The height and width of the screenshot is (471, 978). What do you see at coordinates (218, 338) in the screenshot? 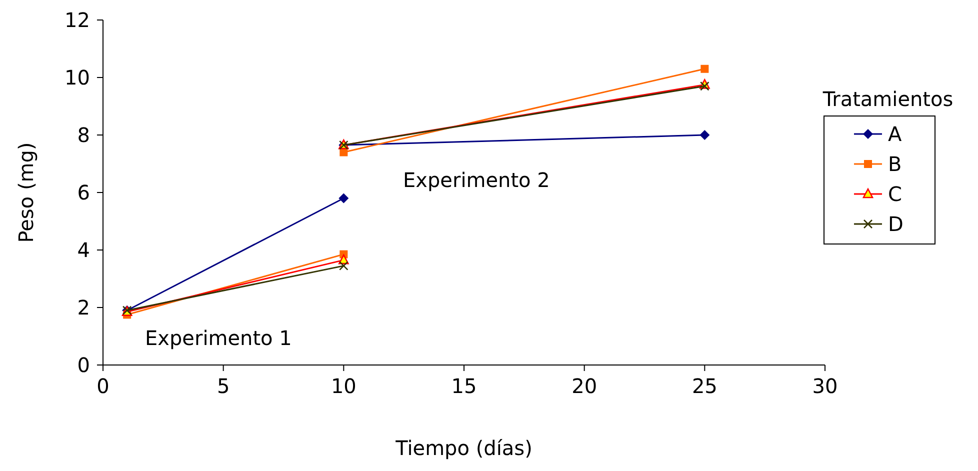
I see `annotation: Experimento 1` at bounding box center [218, 338].